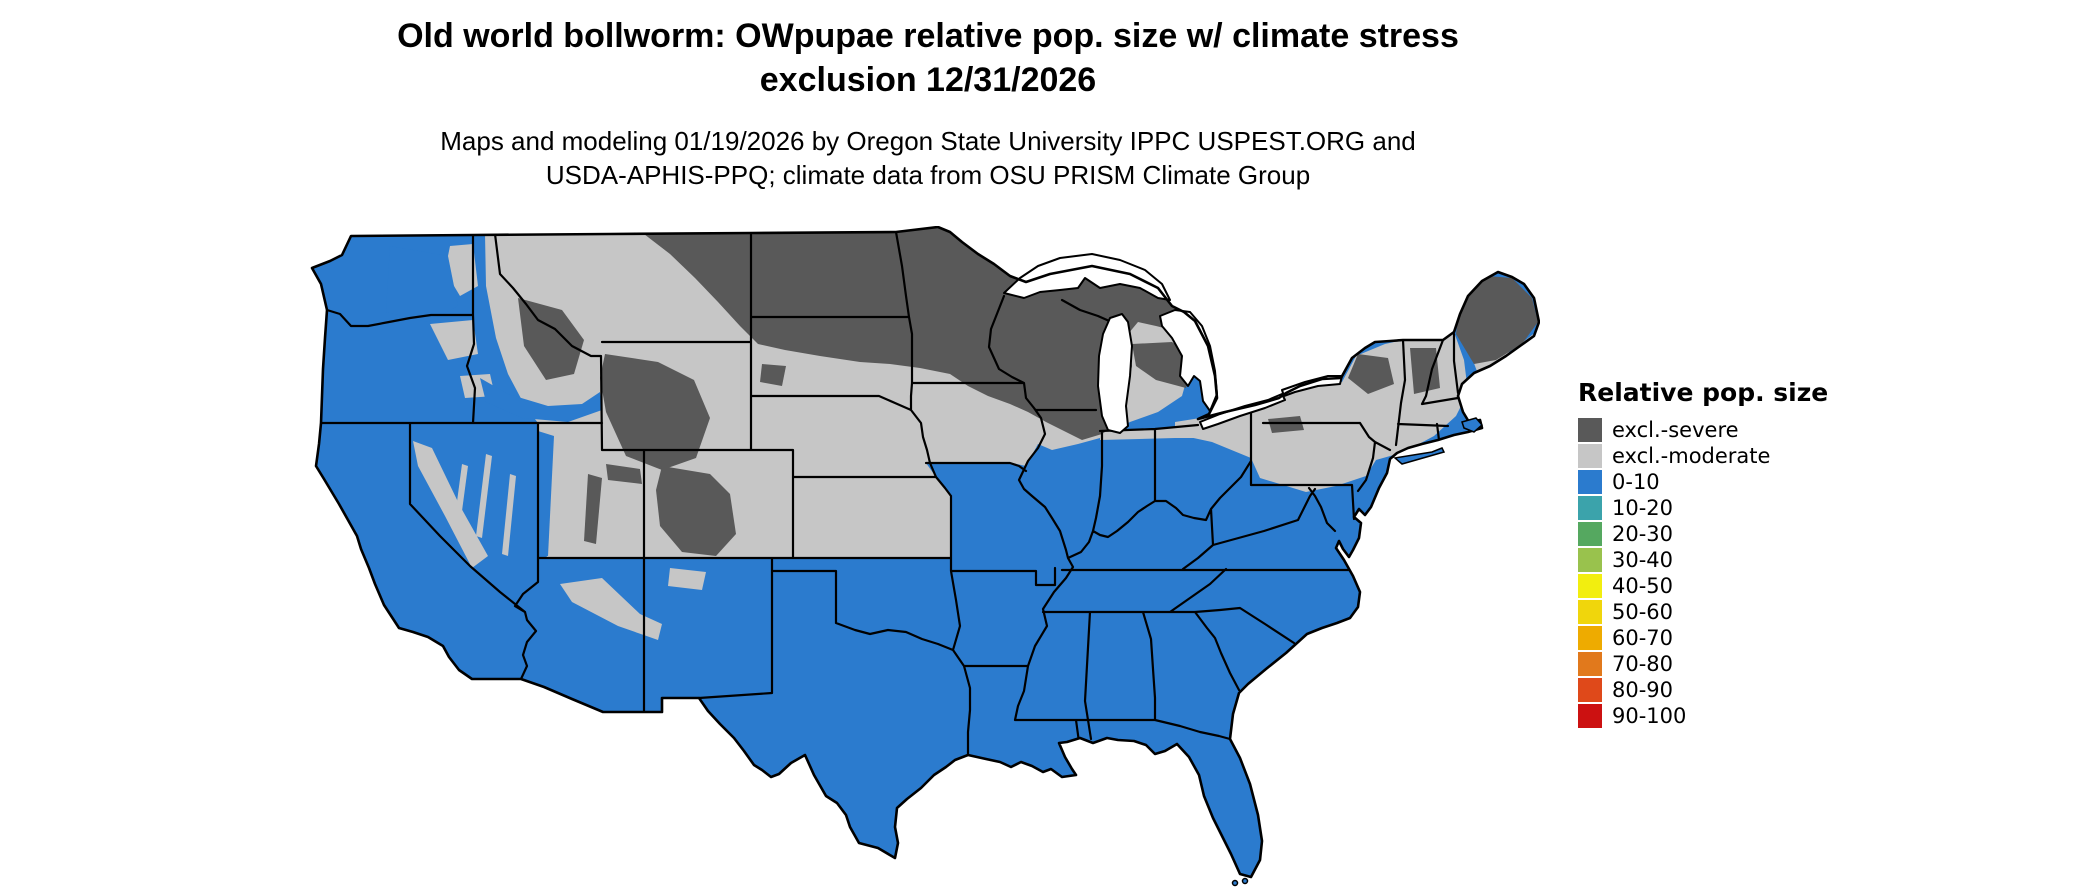 The width and height of the screenshot is (2100, 892). What do you see at coordinates (1703, 534) in the screenshot?
I see `legend-item: 20-30` at bounding box center [1703, 534].